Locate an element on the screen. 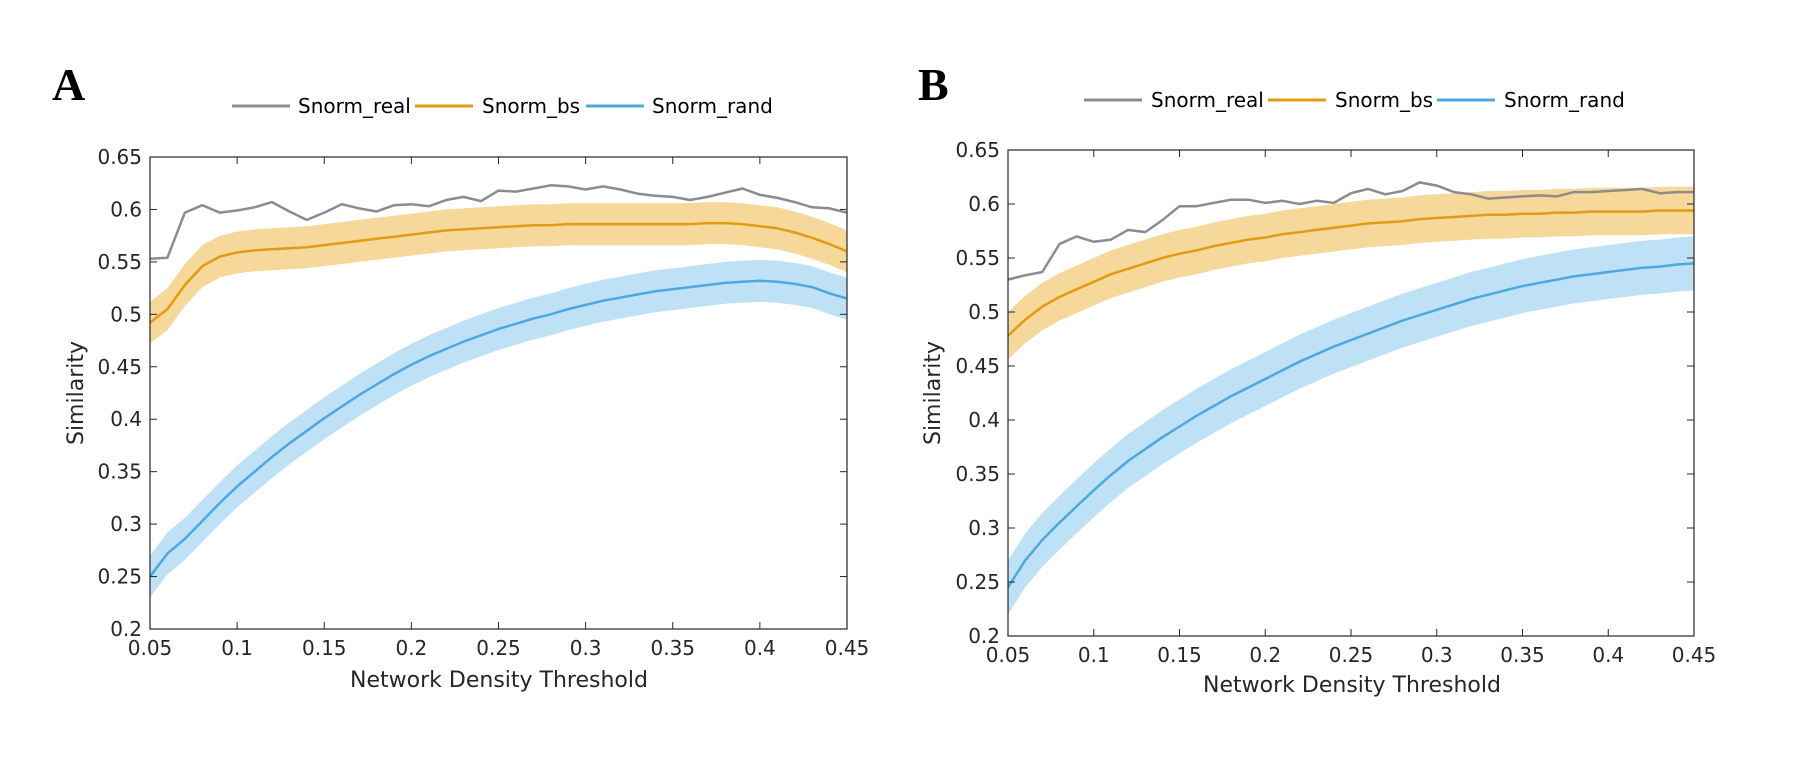 The height and width of the screenshot is (776, 1810). panel-a-legend: Snorm_real Snorm_bs Snorm_rand is located at coordinates (502, 106).